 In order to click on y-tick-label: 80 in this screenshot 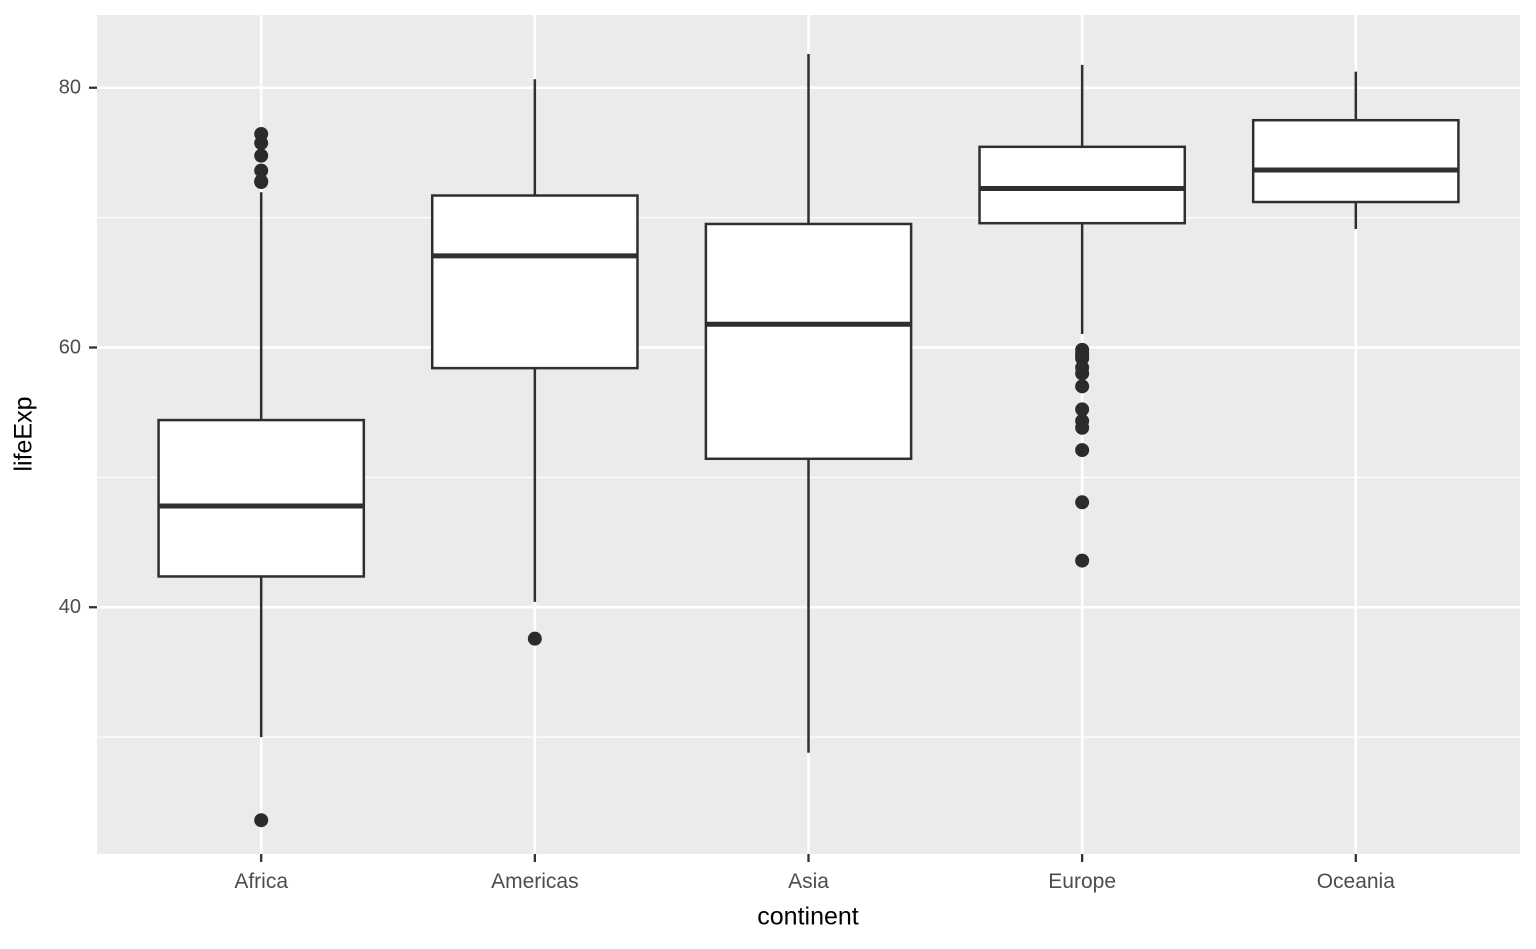, I will do `click(70, 88)`.